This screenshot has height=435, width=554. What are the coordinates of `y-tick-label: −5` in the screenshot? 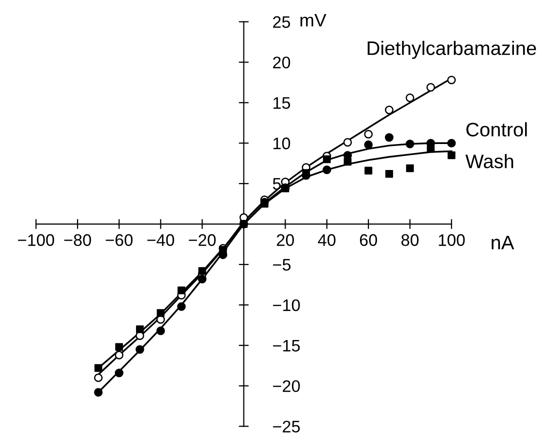 It's located at (282, 265).